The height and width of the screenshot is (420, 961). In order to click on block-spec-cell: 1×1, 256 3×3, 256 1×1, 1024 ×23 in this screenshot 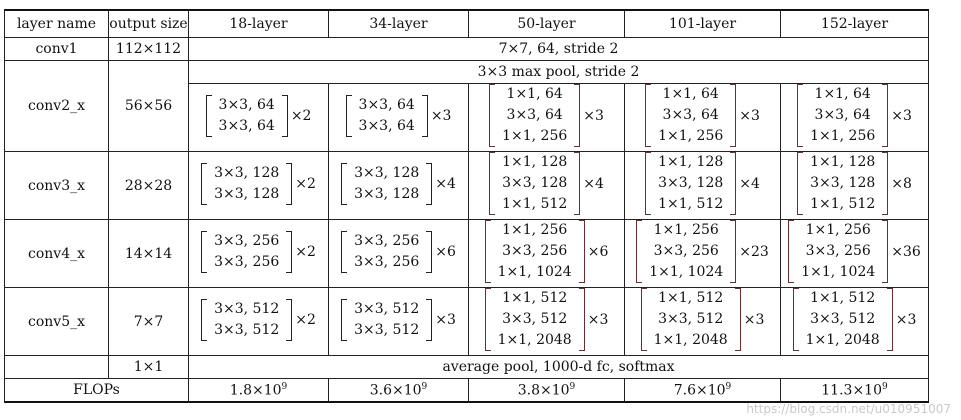, I will do `click(702, 253)`.